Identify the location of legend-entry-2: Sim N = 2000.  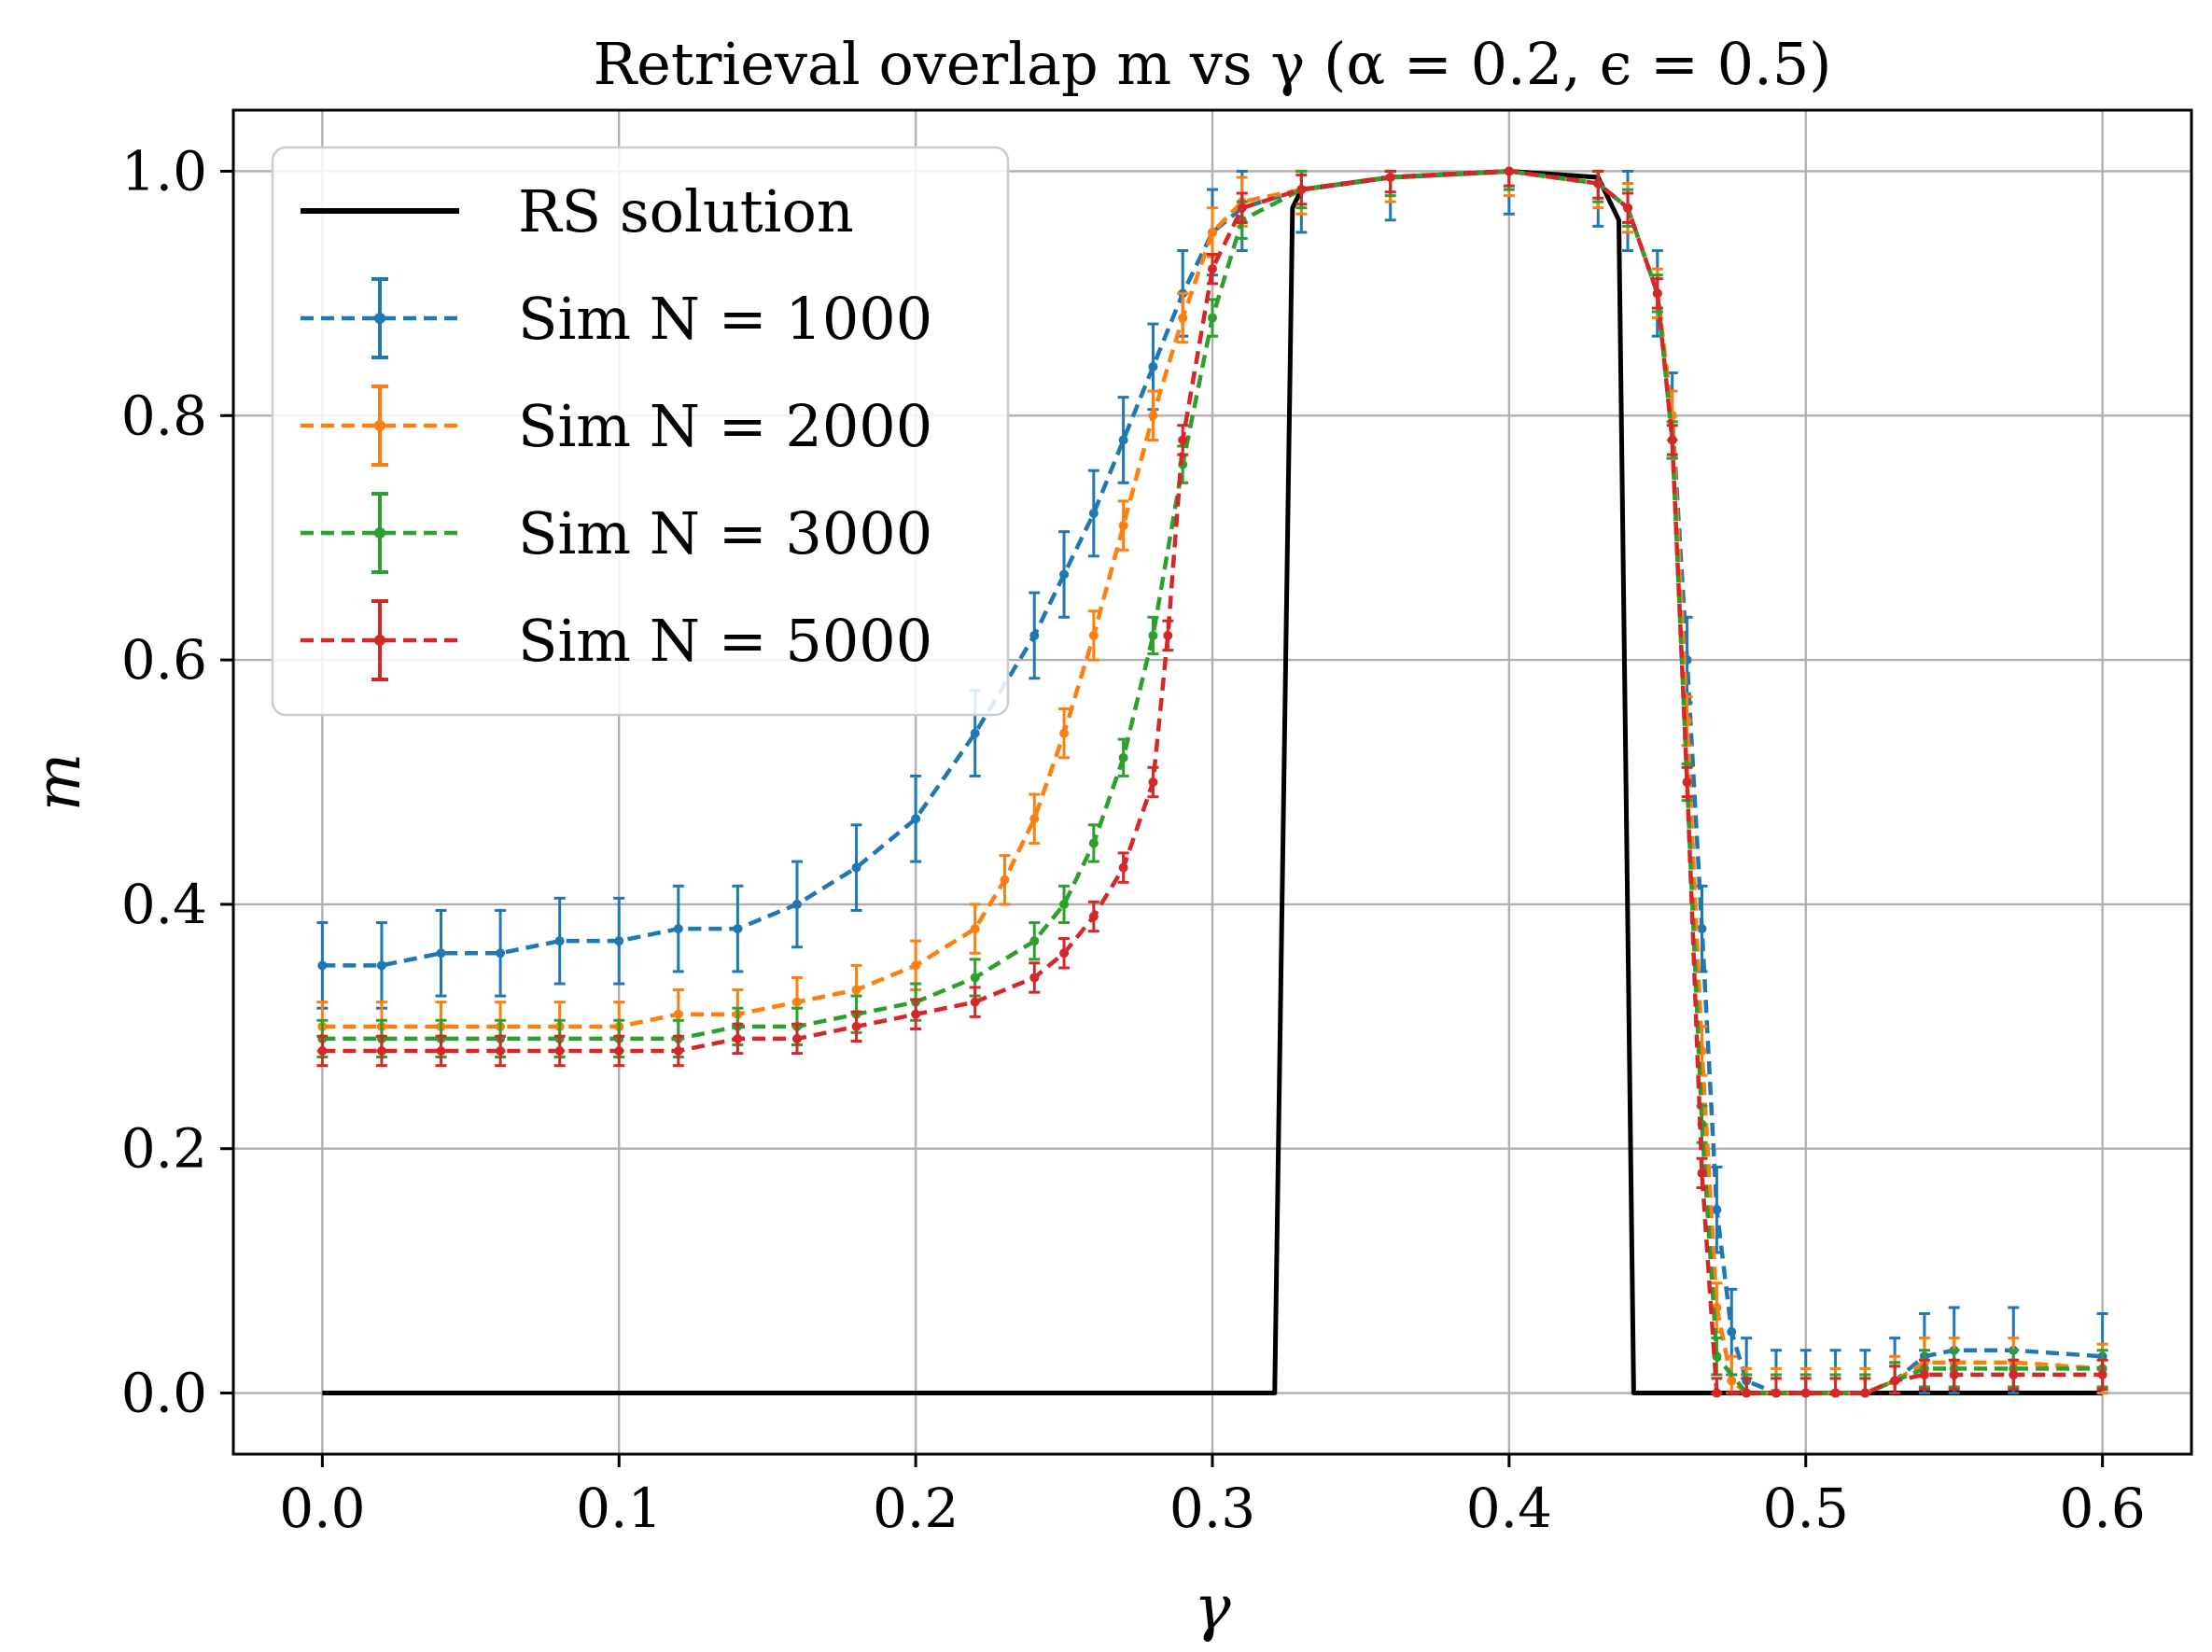
(616, 426).